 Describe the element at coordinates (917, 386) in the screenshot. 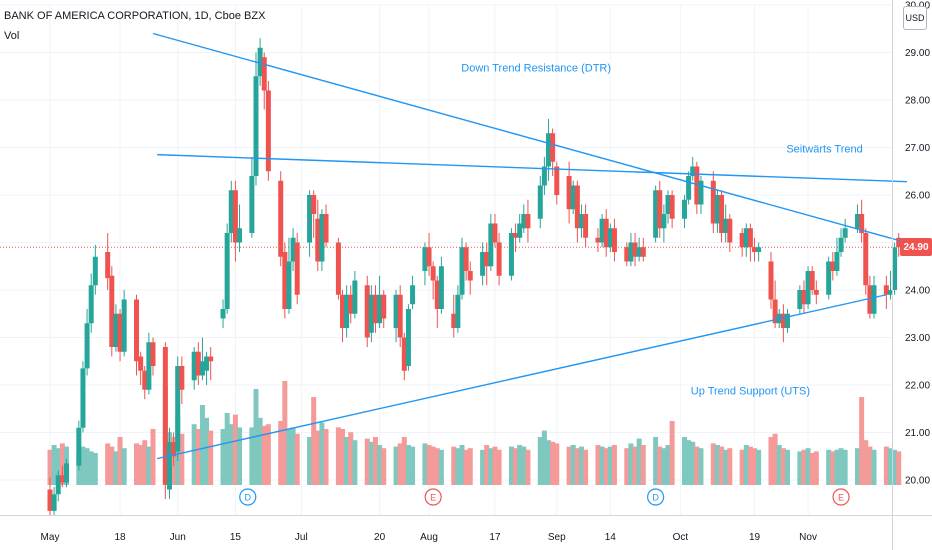

I see `price-tick-label: 22.00` at that location.